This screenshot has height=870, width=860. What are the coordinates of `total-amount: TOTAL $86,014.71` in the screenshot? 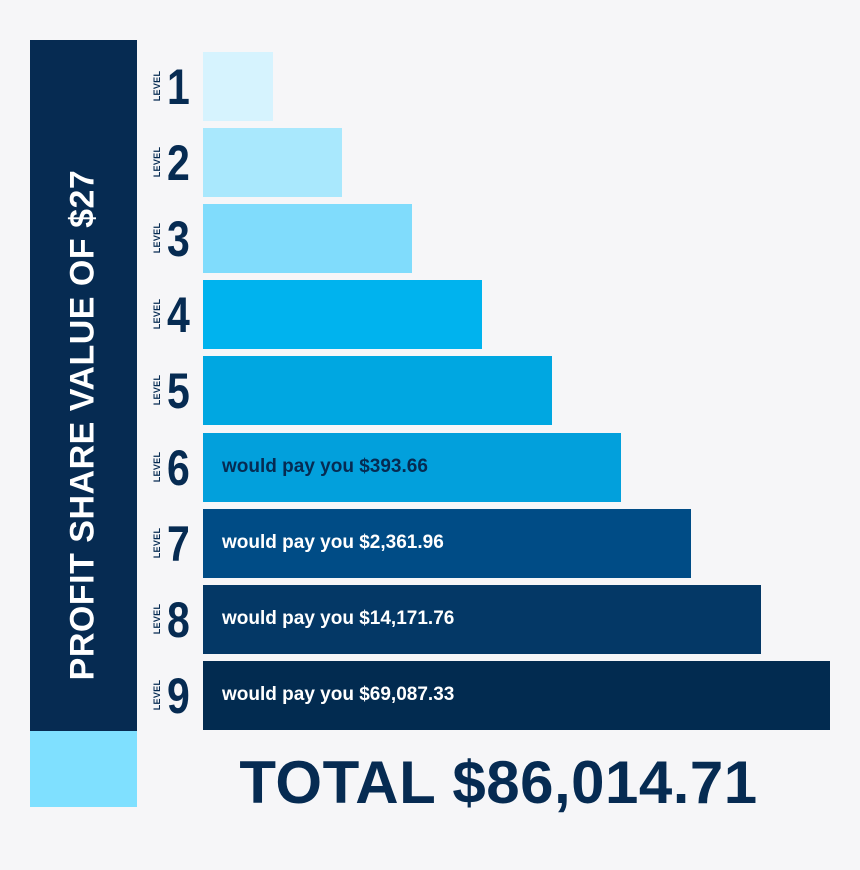 It's located at (498, 782).